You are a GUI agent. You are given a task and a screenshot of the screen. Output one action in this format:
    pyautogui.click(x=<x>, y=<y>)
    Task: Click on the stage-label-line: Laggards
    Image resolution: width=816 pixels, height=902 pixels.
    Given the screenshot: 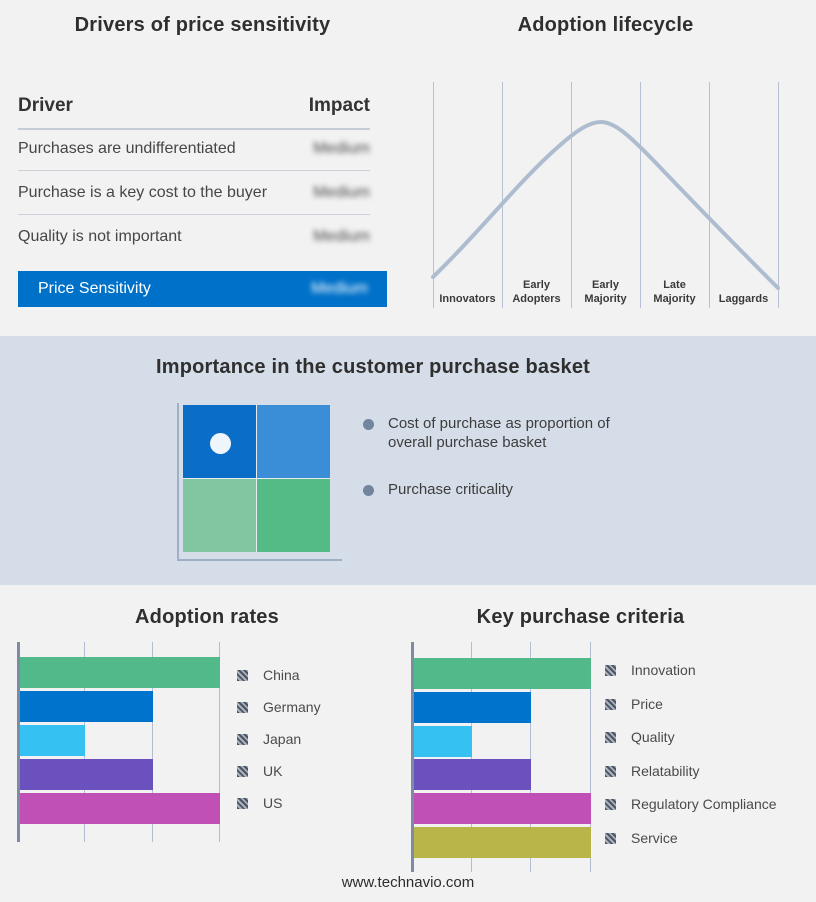 What is the action you would take?
    pyautogui.click(x=743, y=299)
    